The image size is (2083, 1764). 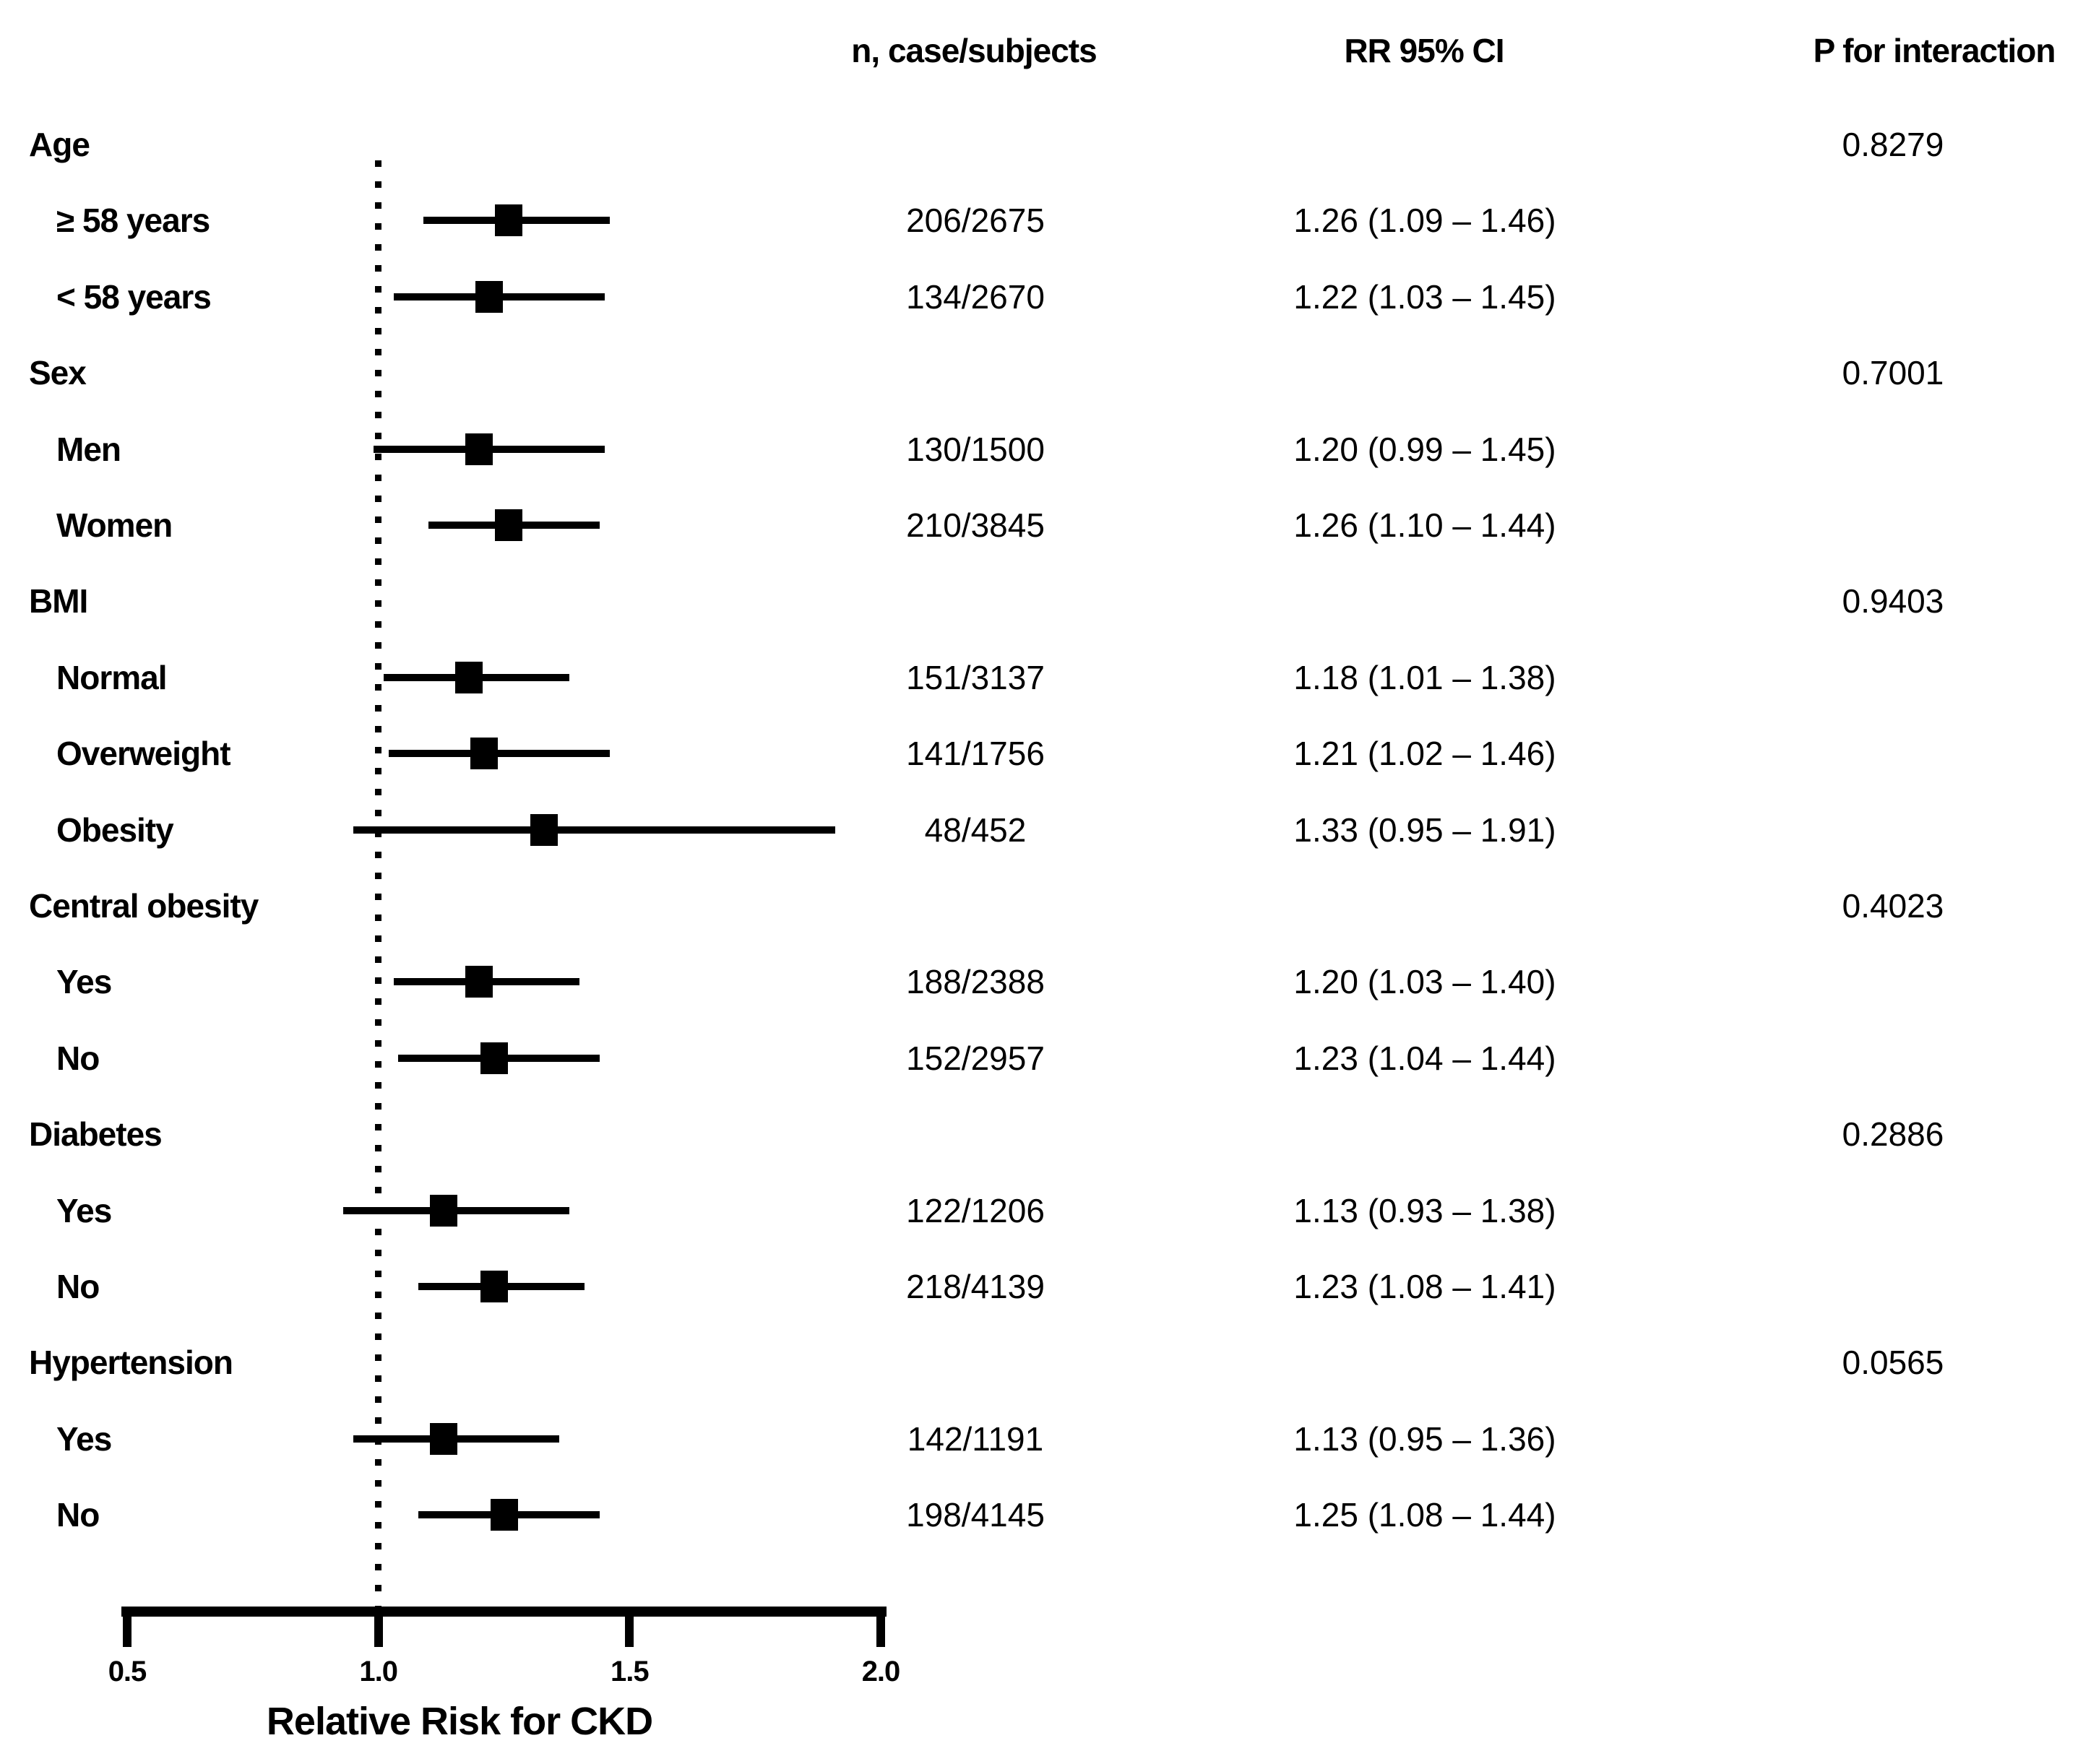 I want to click on x-axis-tick-label: 2.0, so click(x=881, y=1671).